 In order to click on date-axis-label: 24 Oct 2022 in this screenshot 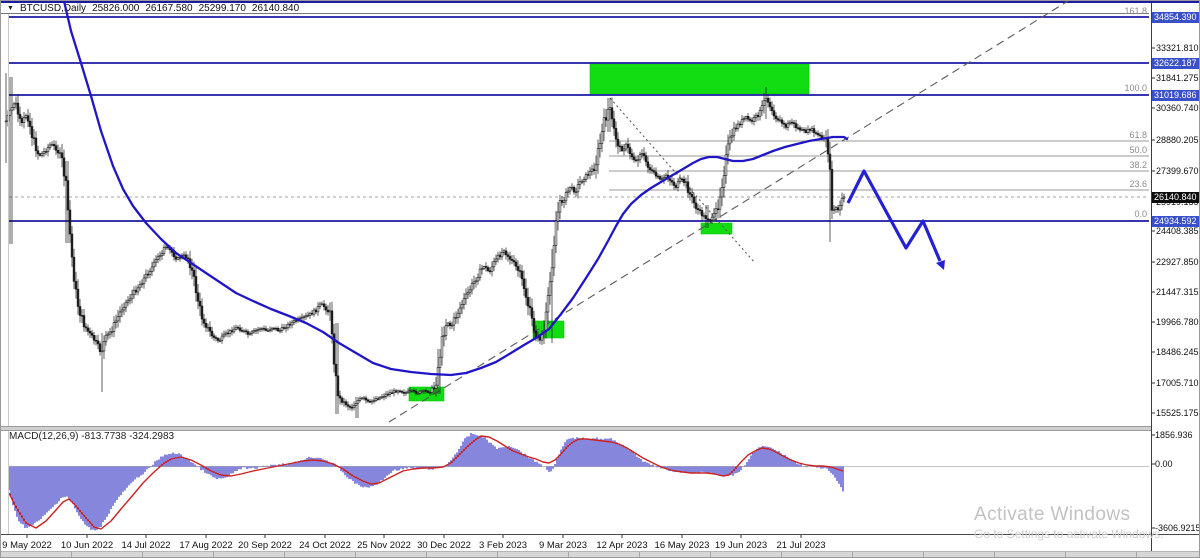, I will do `click(325, 545)`.